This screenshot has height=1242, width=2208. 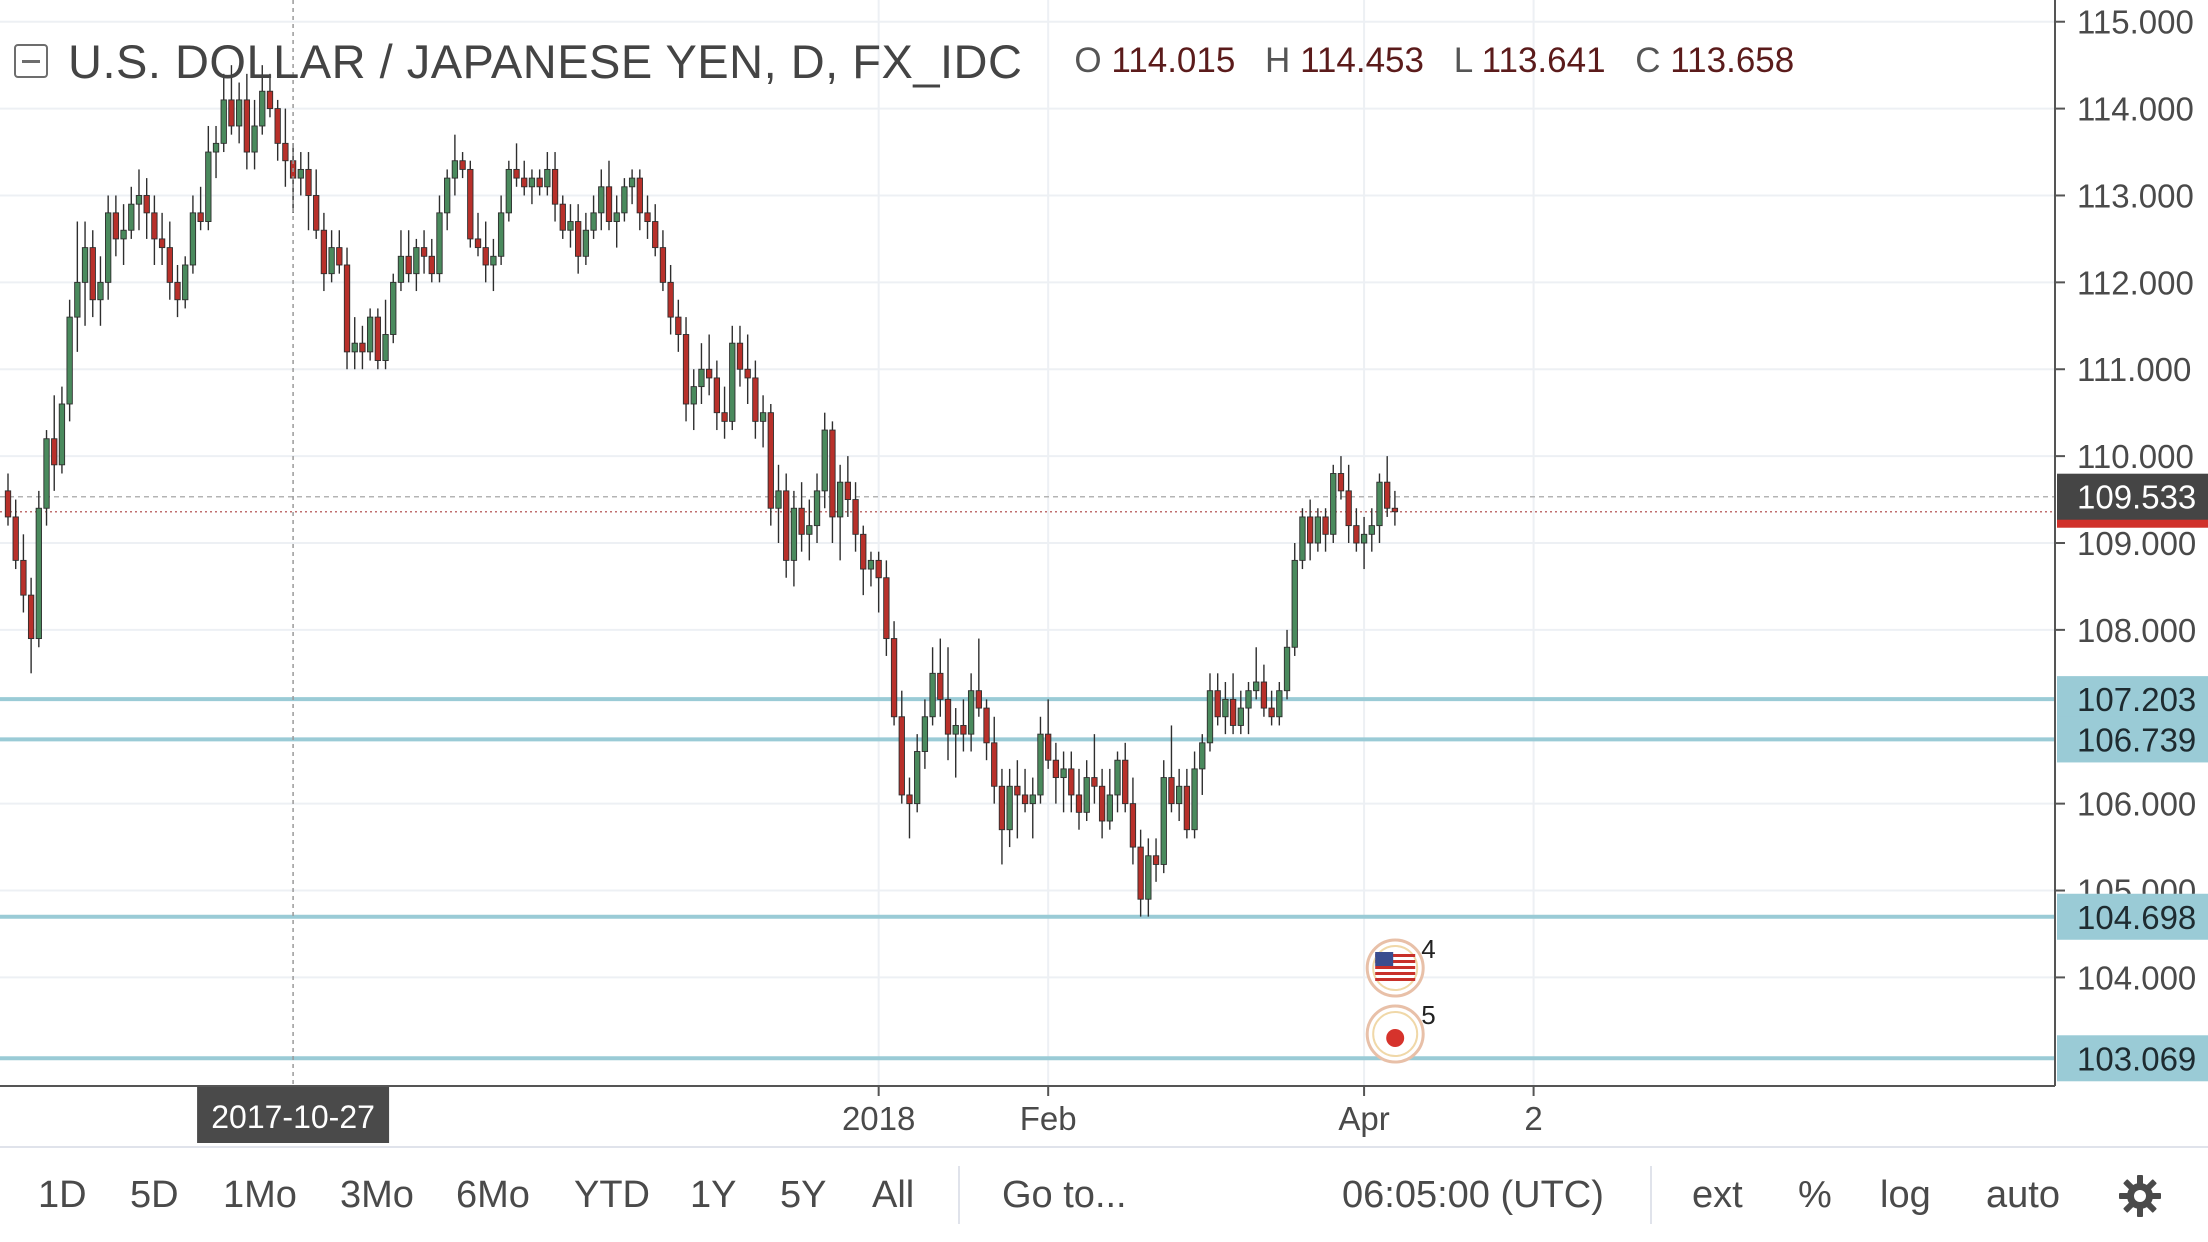 I want to click on event-markers: 45, so click(x=1400, y=999).